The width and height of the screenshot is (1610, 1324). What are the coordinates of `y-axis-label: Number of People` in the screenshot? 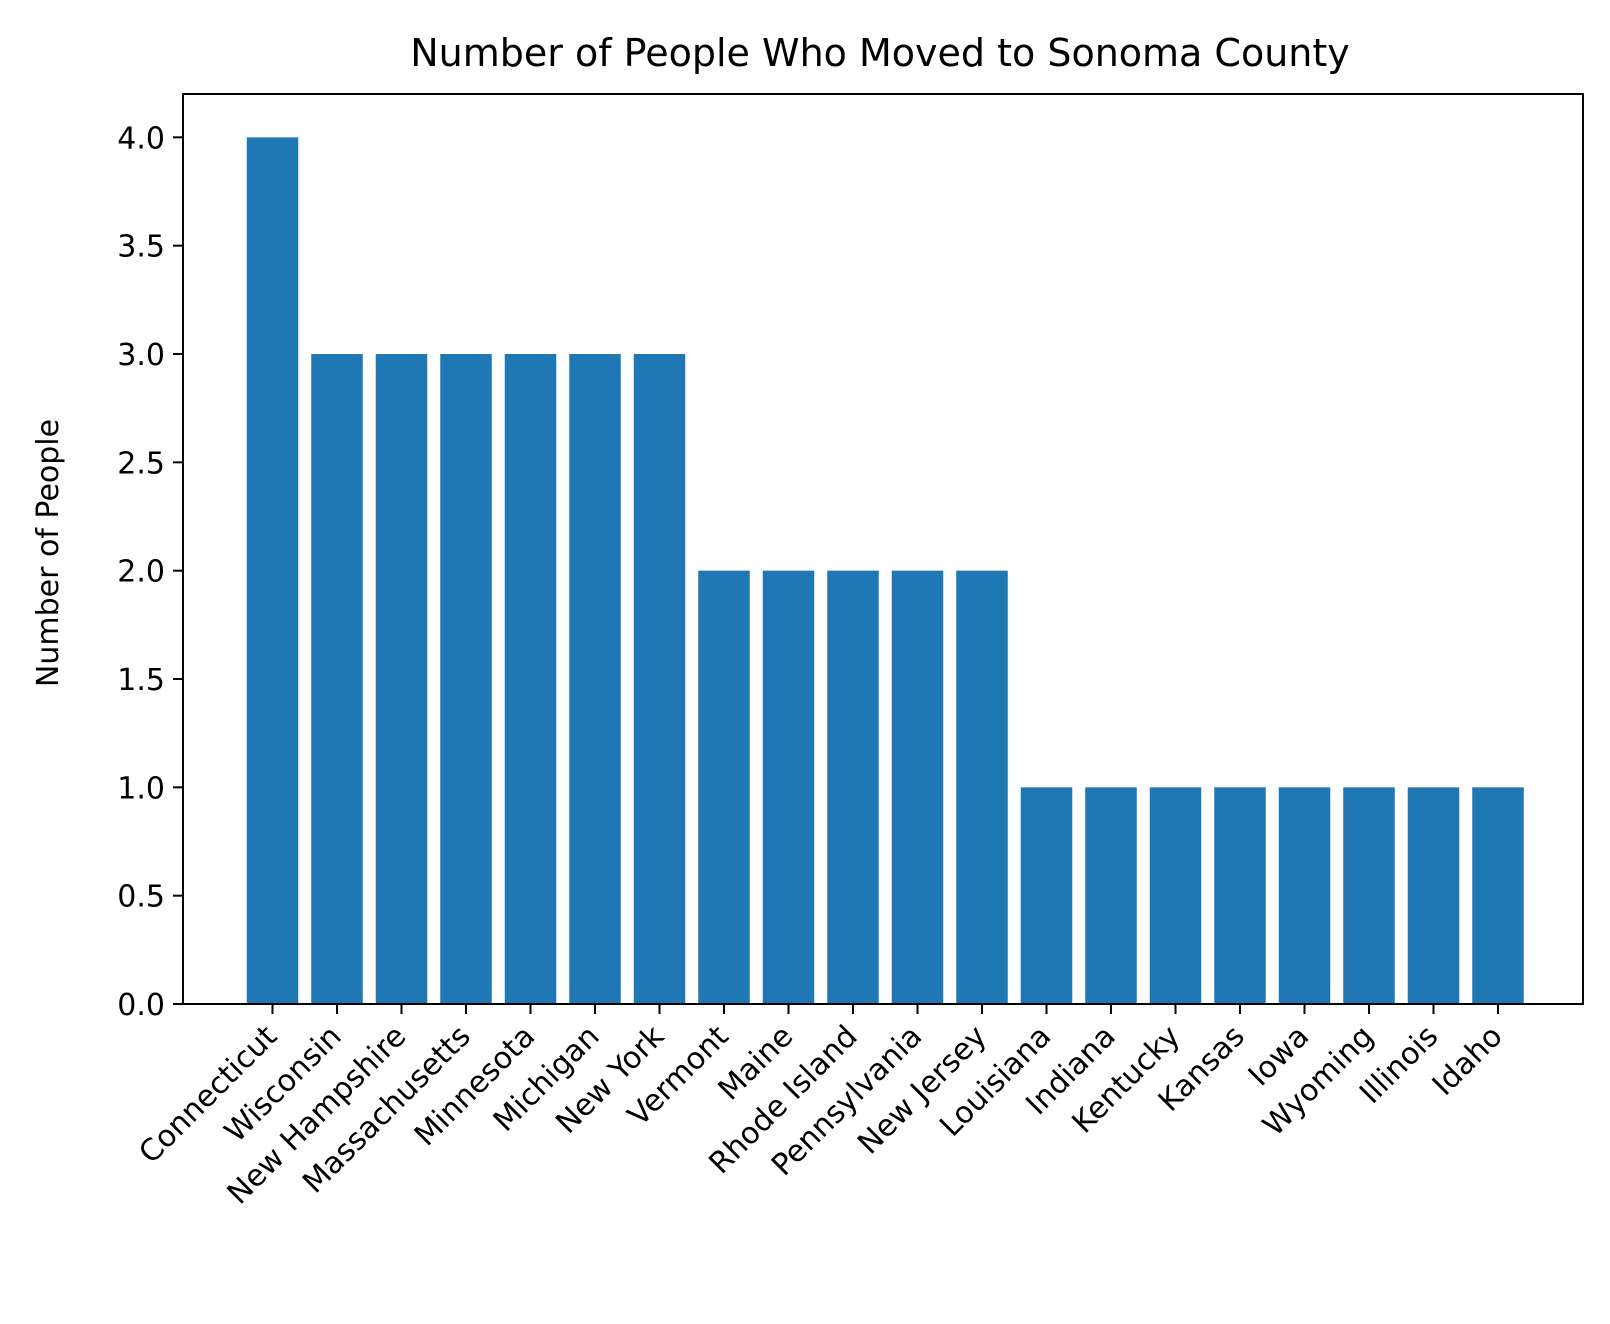 It's located at (48, 553).